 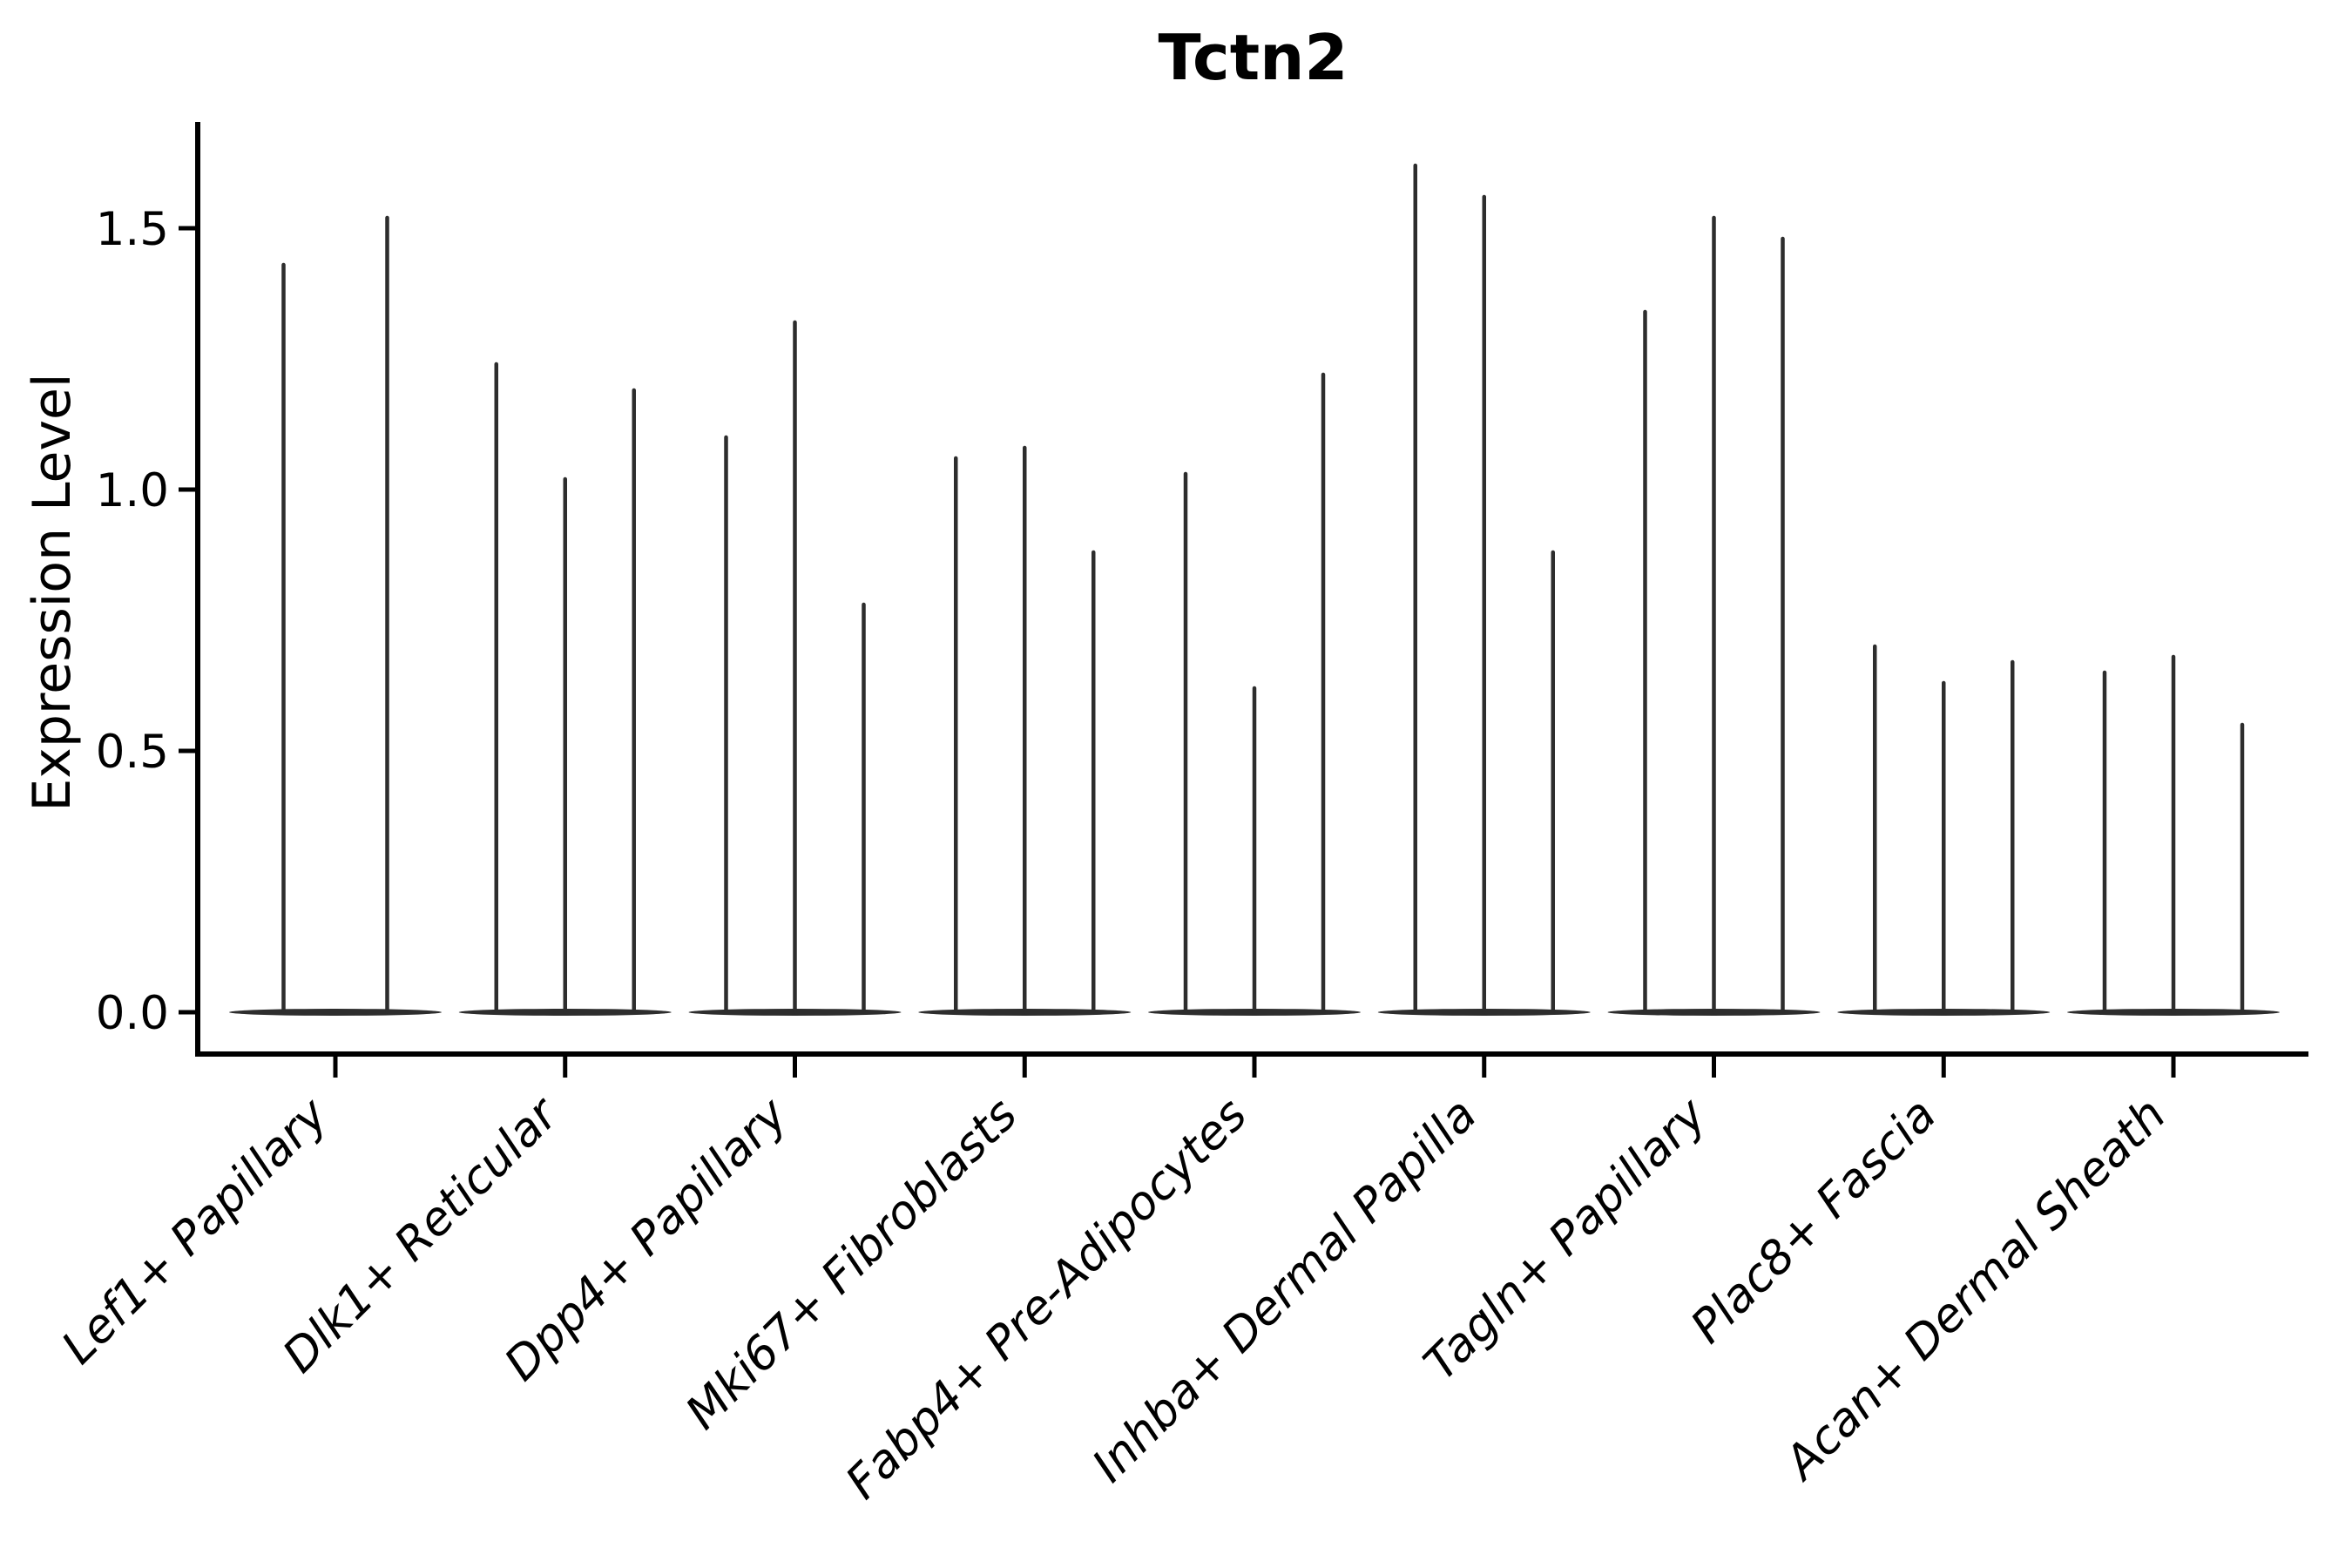 I want to click on y-axis-ticks: 0.0 0.5 1.0 1.5, so click(x=145, y=621).